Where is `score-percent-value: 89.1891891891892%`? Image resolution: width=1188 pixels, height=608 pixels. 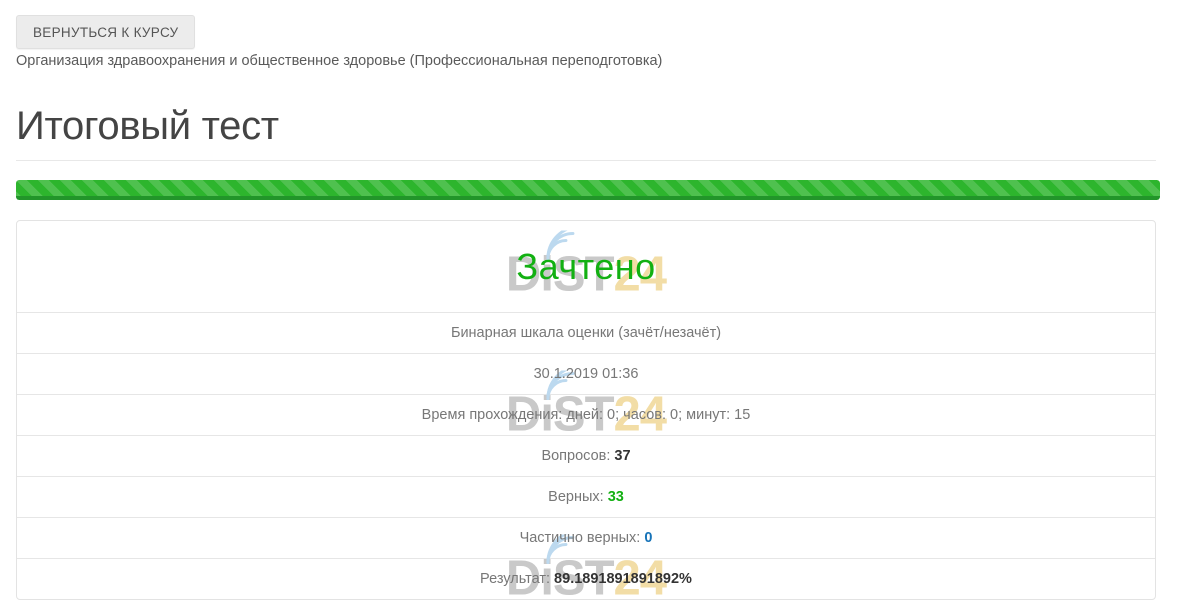 score-percent-value: 89.1891891891892% is located at coordinates (621, 579).